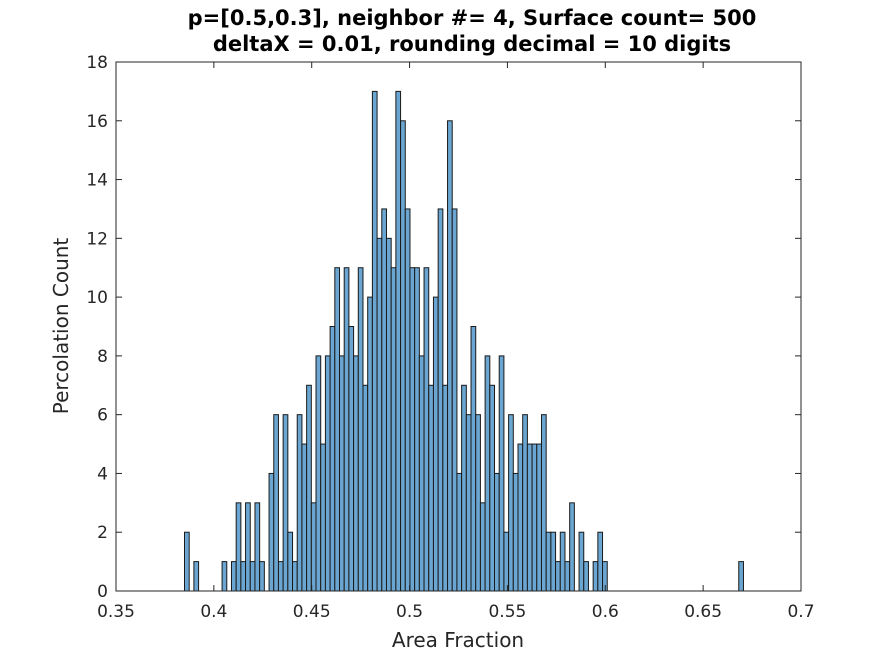  Describe the element at coordinates (458, 640) in the screenshot. I see `x-axis-label: Area Fraction` at that location.